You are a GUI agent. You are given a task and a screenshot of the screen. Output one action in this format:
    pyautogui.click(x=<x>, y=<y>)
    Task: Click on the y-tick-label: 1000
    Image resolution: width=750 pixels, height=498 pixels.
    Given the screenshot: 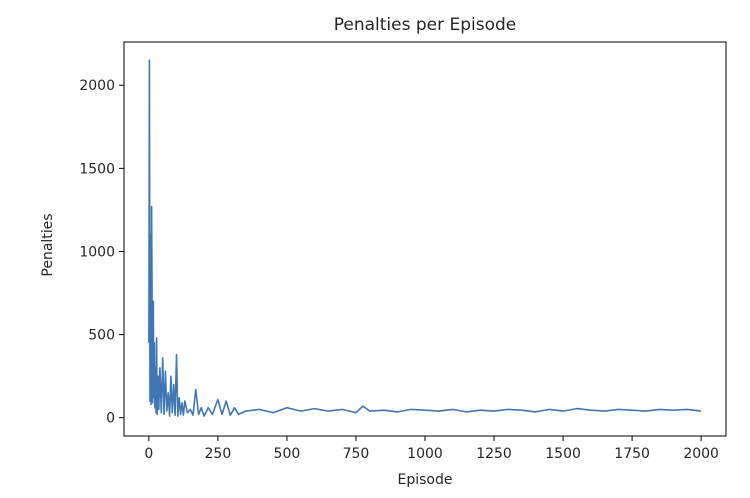 What is the action you would take?
    pyautogui.click(x=97, y=252)
    